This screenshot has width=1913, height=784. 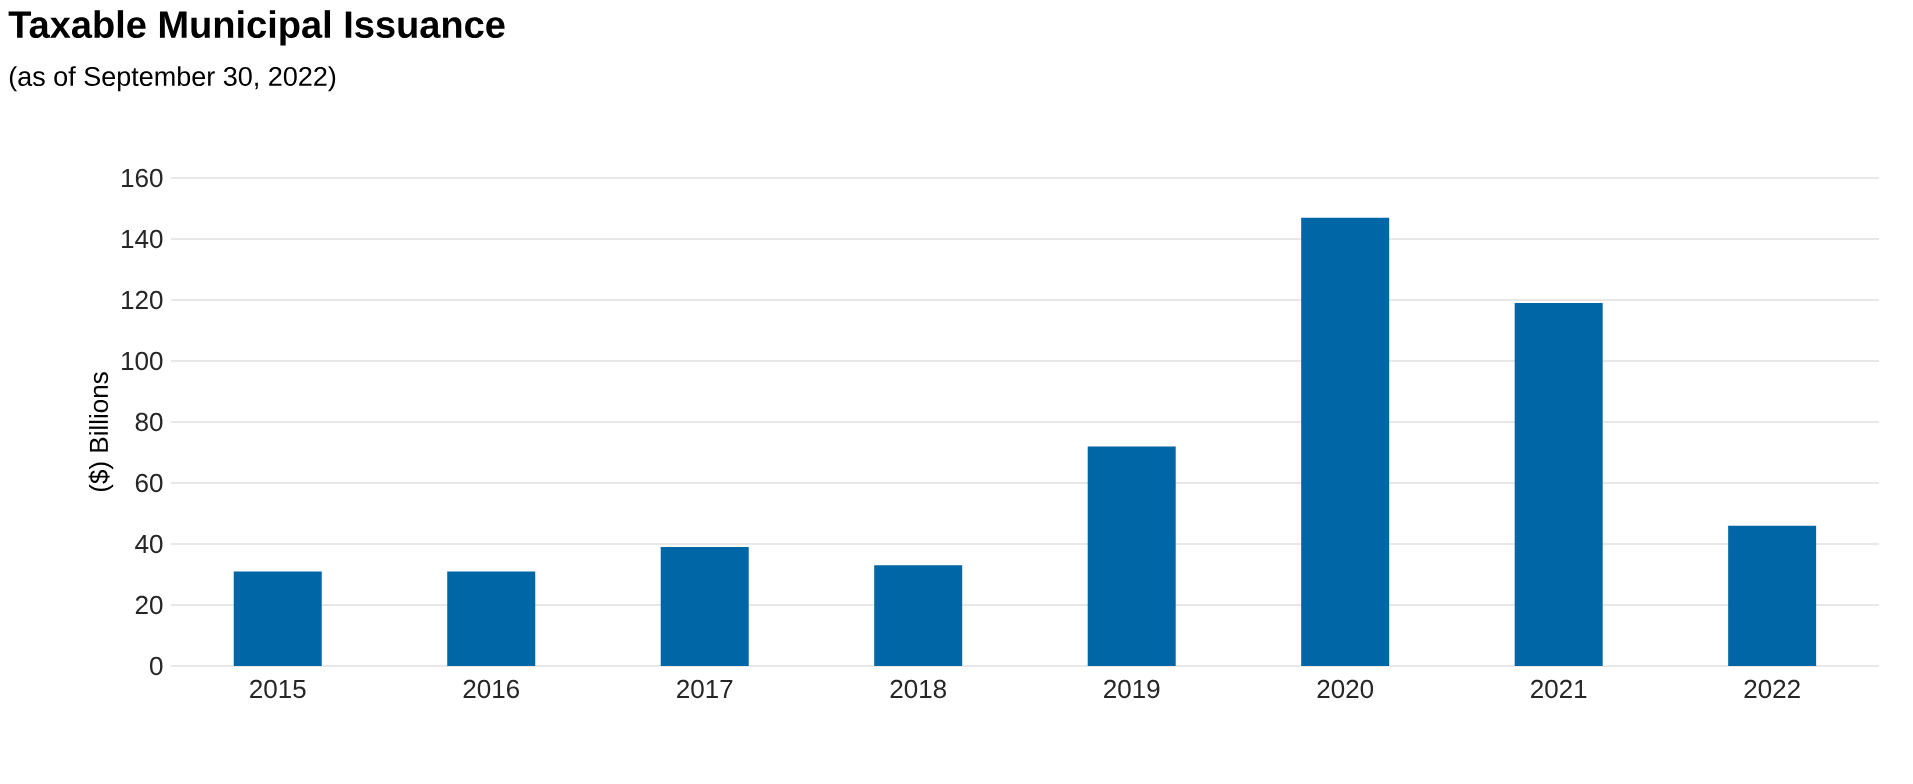 I want to click on y-tick-label: 0, so click(x=156, y=666).